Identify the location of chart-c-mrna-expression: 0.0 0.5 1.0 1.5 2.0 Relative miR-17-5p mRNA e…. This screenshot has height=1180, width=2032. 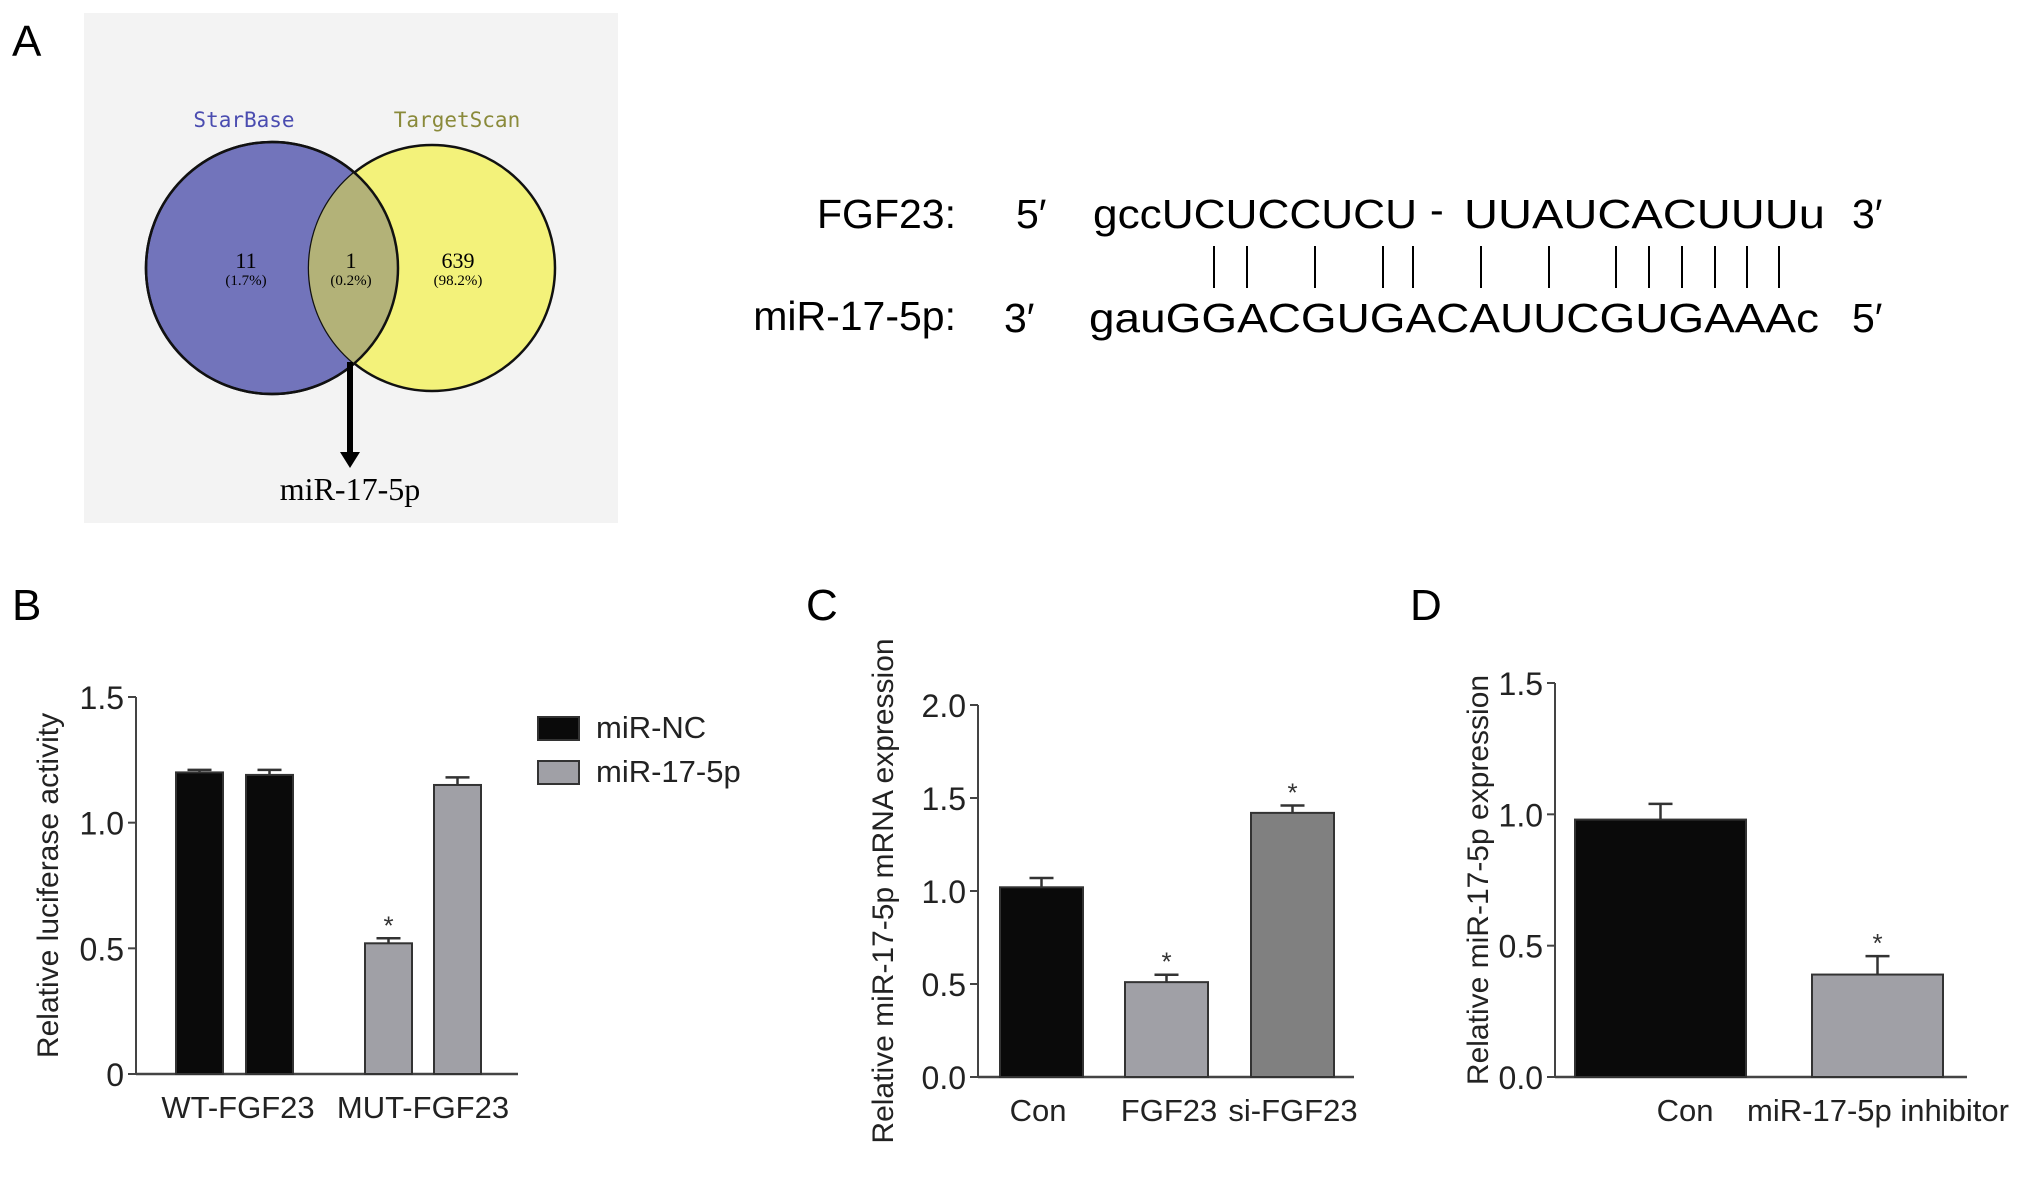
(1112, 890).